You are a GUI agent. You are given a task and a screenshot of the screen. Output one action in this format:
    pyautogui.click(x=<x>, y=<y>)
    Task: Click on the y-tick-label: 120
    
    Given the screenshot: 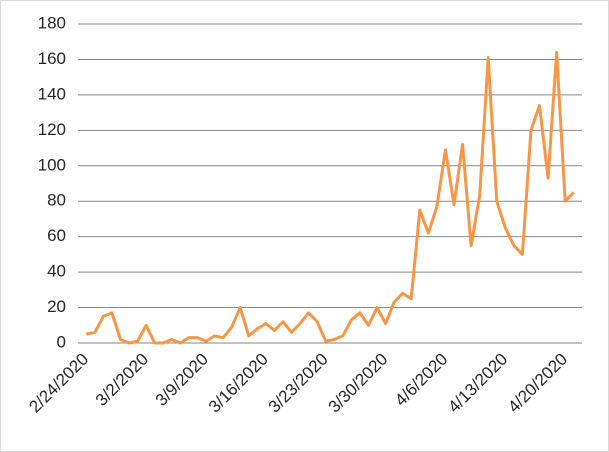 What is the action you would take?
    pyautogui.click(x=52, y=129)
    